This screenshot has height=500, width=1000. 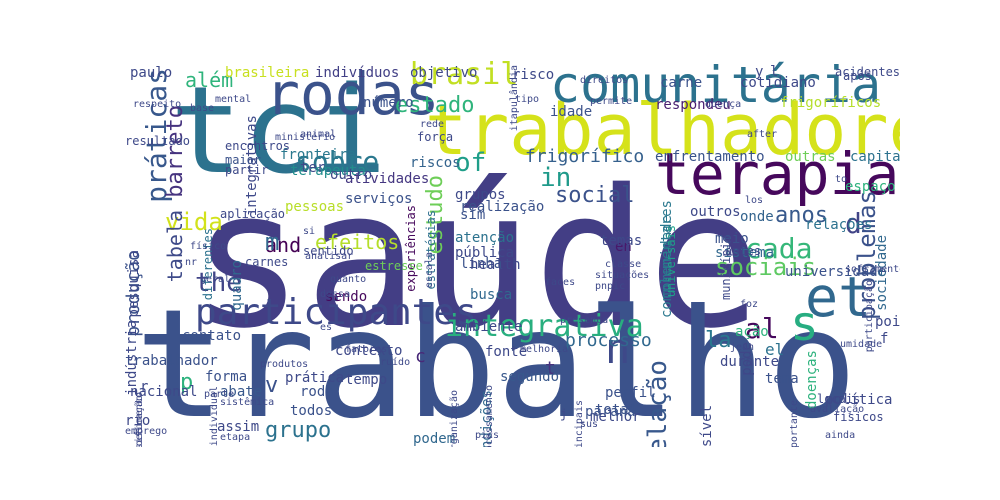 What do you see at coordinates (237, 285) in the screenshot?
I see `word-99: quadro` at bounding box center [237, 285].